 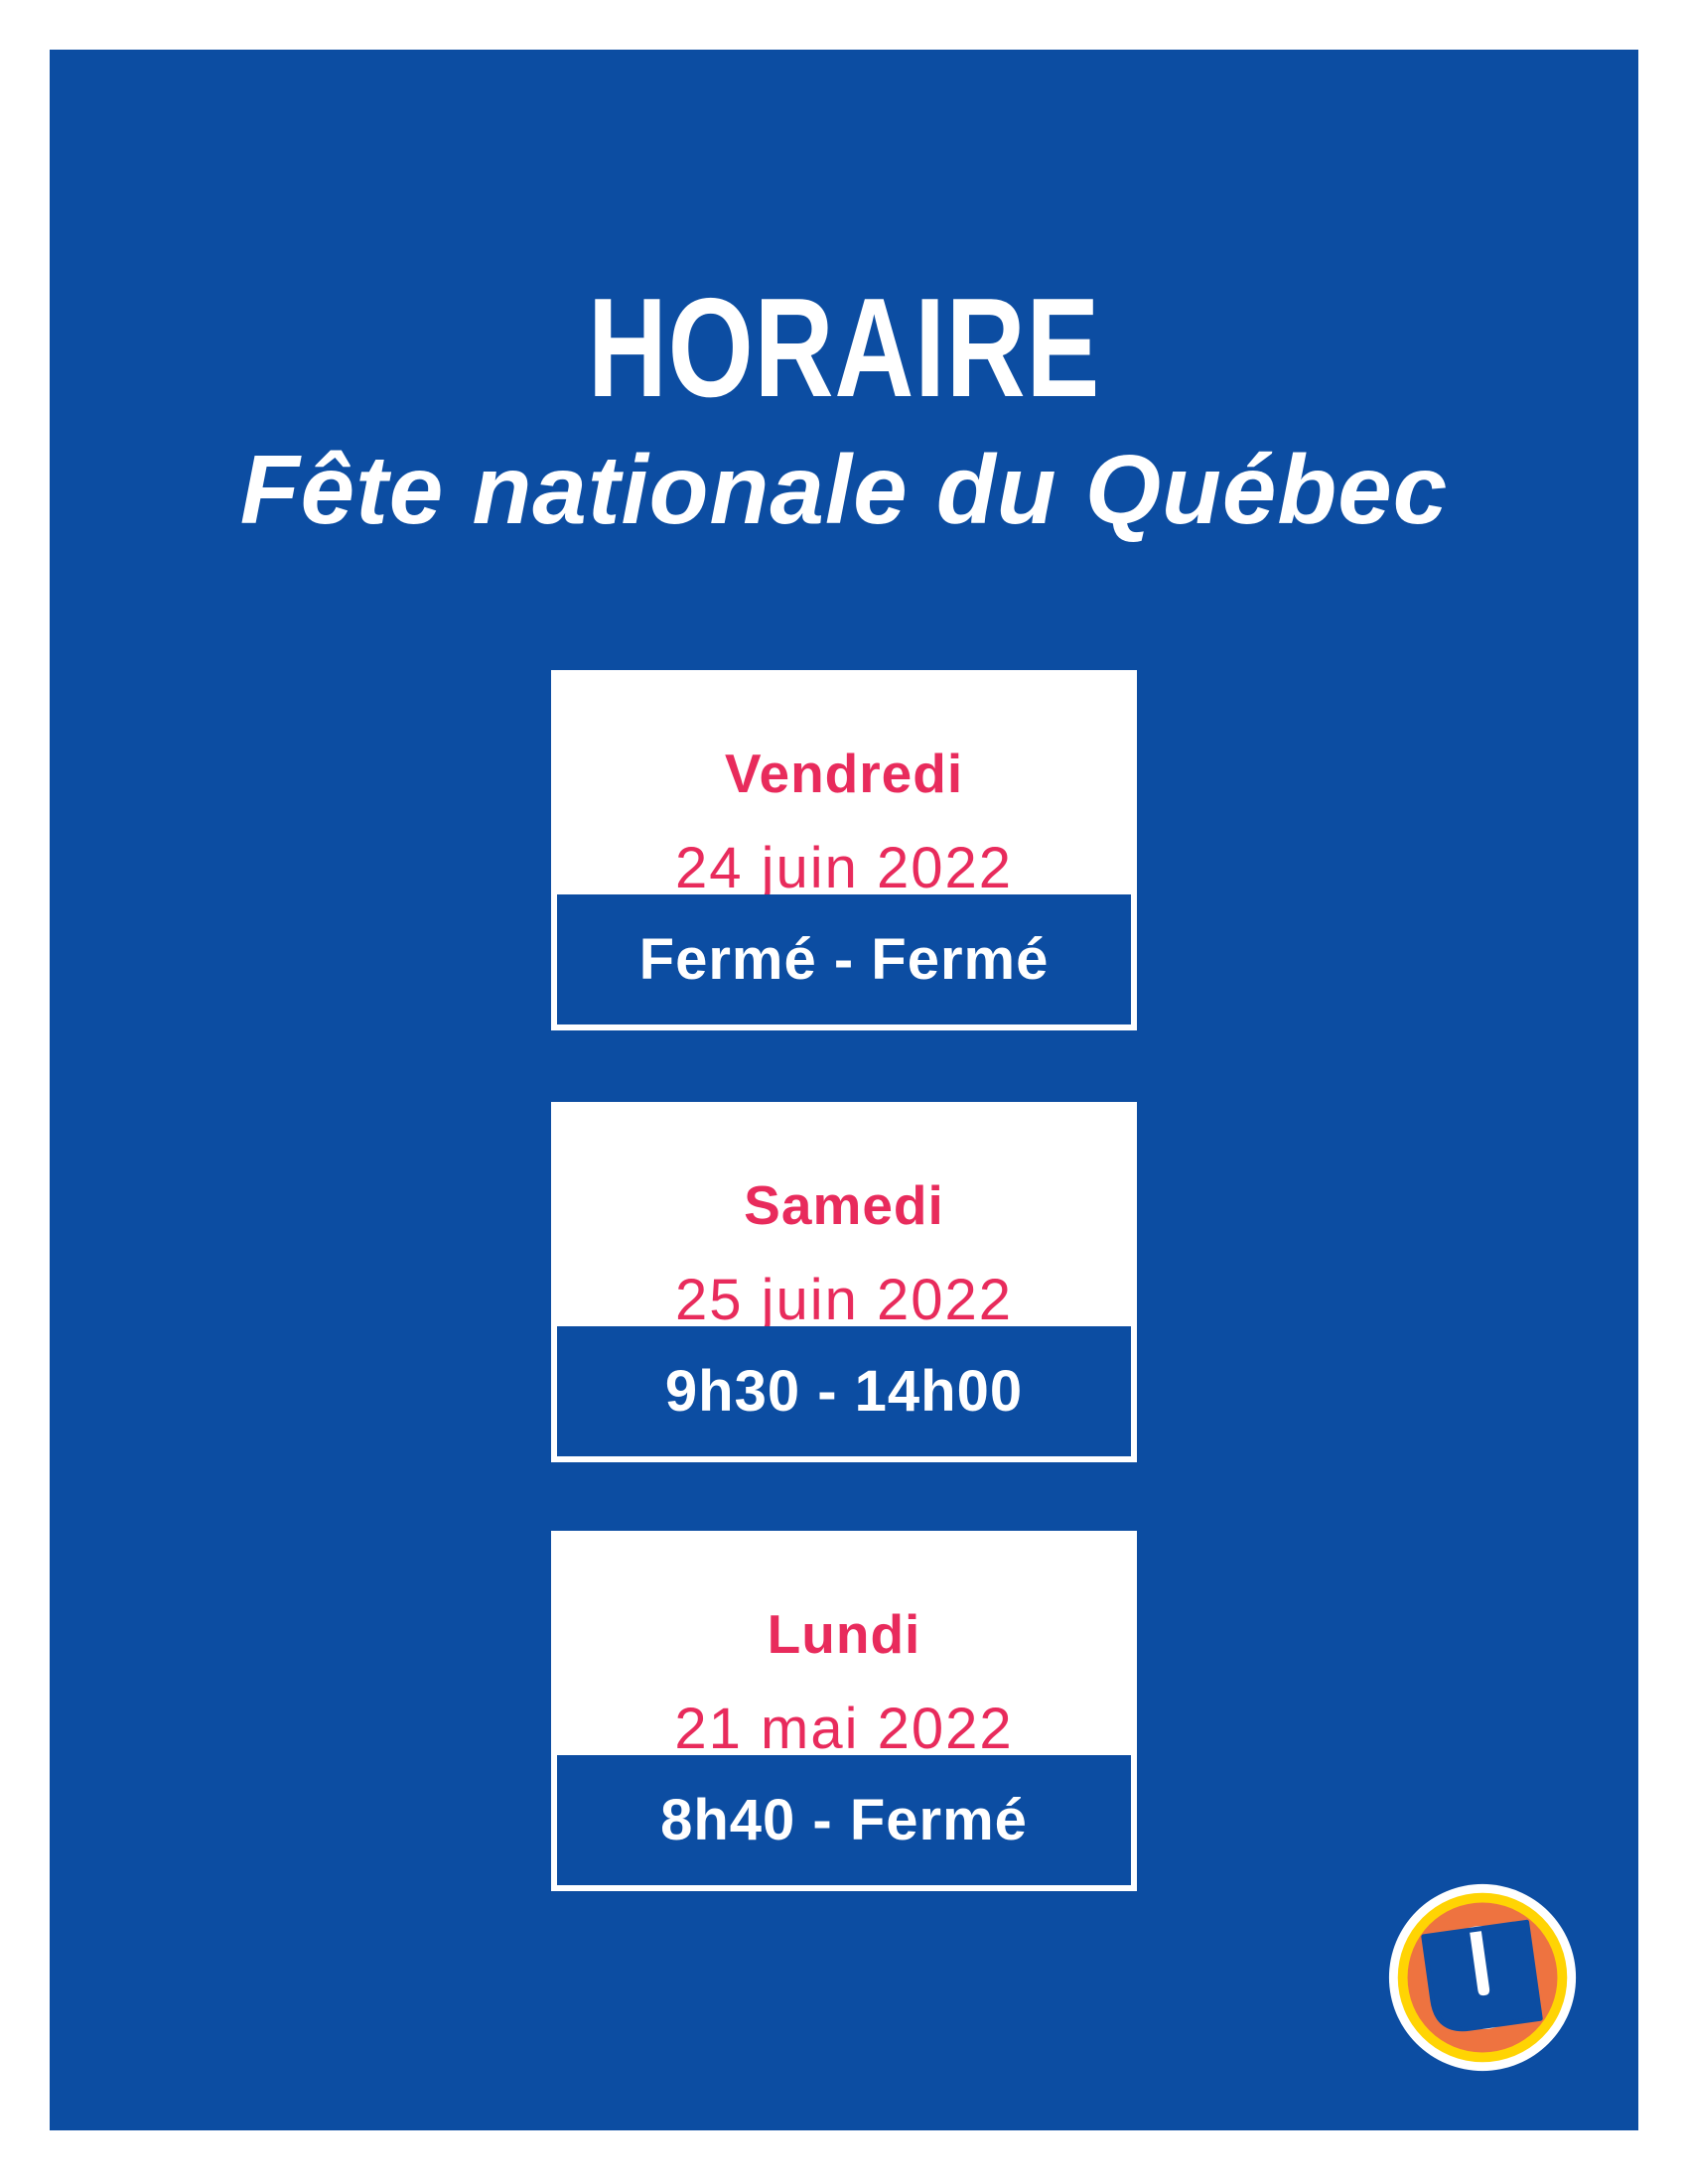 I want to click on u-letter-icon, so click(x=1482, y=1975).